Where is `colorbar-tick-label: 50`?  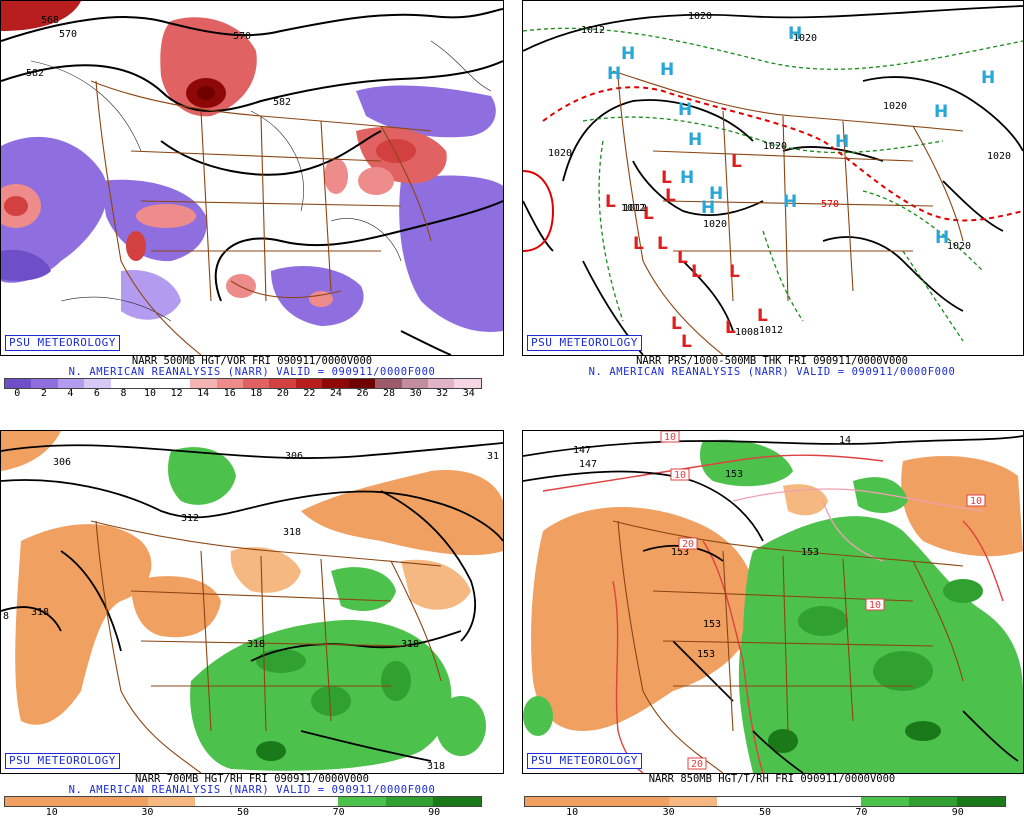
colorbar-tick-label: 50 is located at coordinates (765, 812).